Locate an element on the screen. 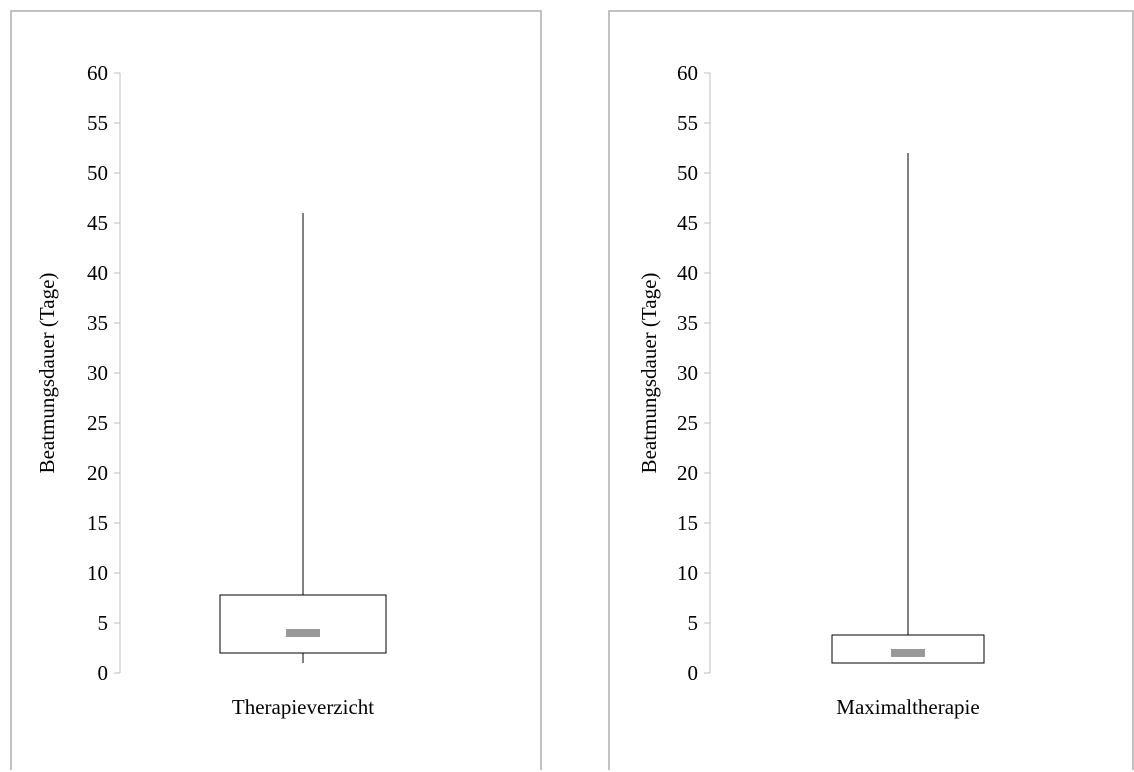 Image resolution: width=1134 pixels, height=772 pixels. box-iqr is located at coordinates (303, 624).